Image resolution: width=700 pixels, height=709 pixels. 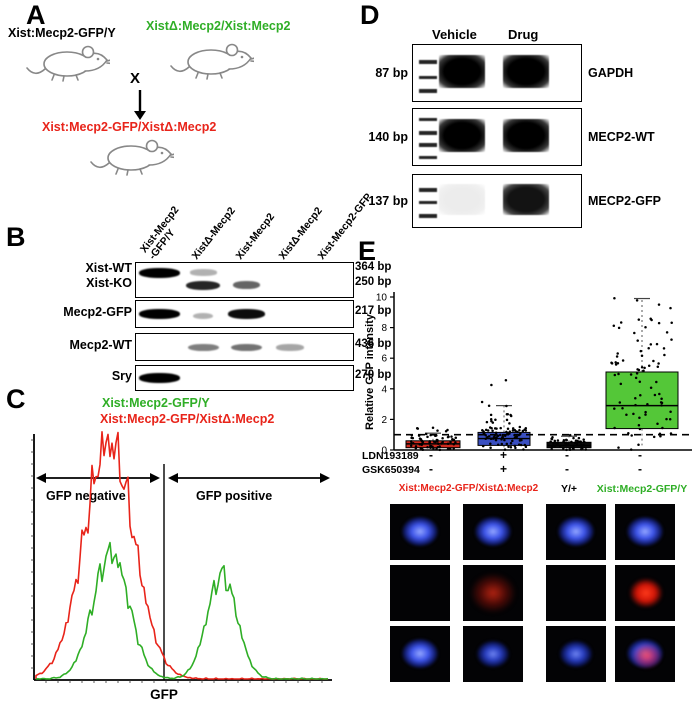 I want to click on y-tick-label: 4, so click(x=384, y=389).